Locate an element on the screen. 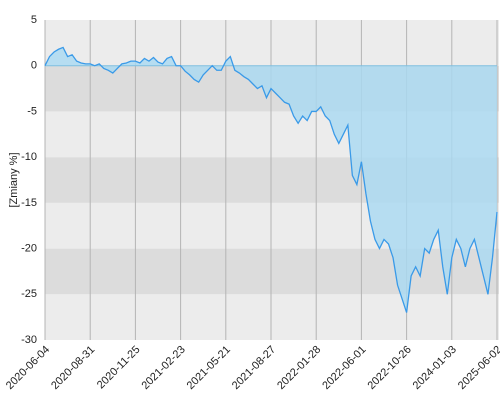  y-tick-label: 0 is located at coordinates (34, 66).